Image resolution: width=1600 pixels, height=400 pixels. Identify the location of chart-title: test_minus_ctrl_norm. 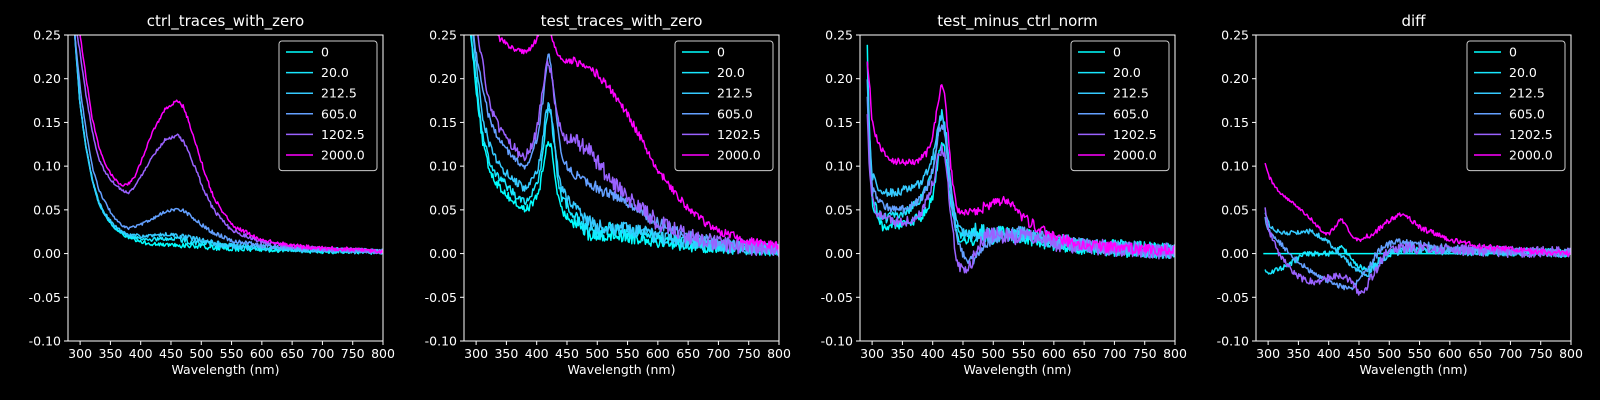
(1017, 21).